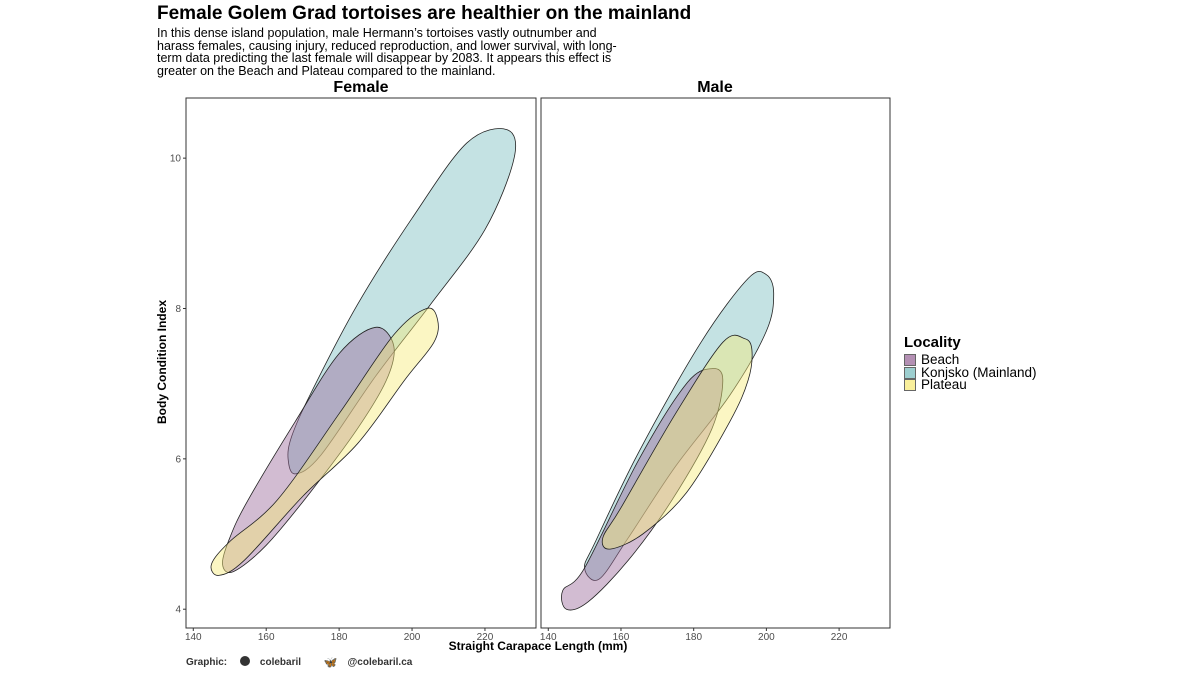  Describe the element at coordinates (932, 342) in the screenshot. I see `legend-title: Locality` at that location.